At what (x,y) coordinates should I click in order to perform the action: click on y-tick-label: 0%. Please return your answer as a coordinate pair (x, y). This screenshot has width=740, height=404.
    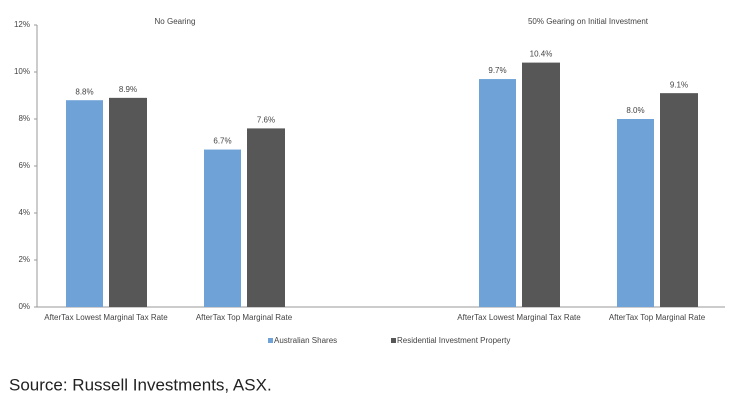
    Looking at the image, I should click on (24, 306).